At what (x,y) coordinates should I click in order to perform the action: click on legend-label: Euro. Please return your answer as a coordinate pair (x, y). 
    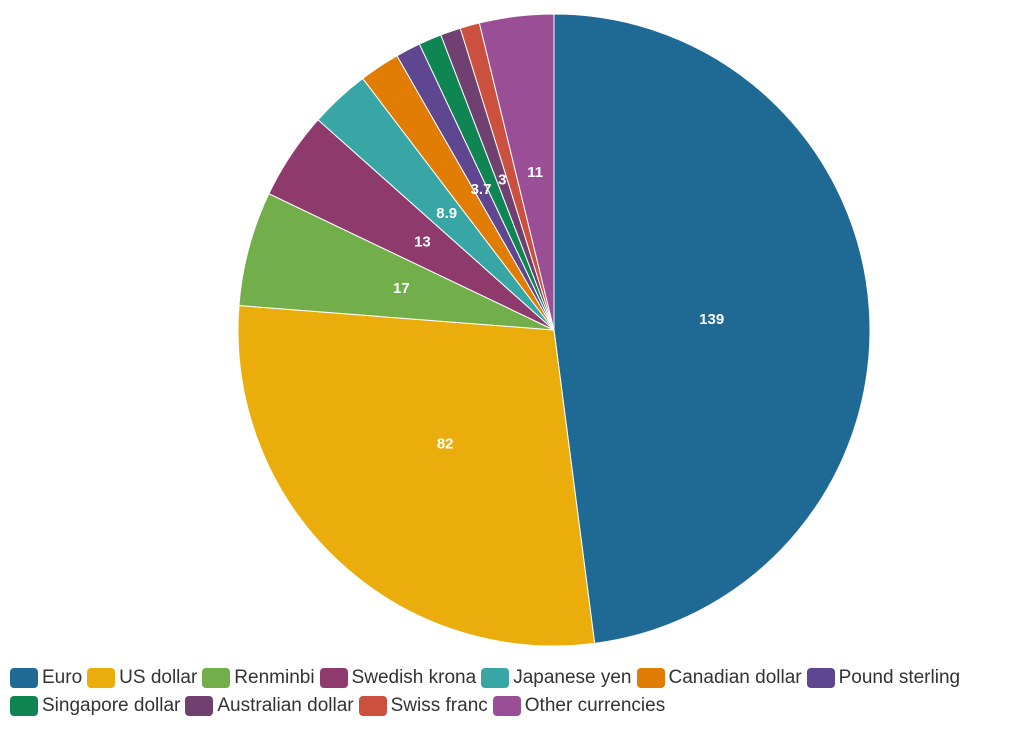
    Looking at the image, I should click on (62, 677).